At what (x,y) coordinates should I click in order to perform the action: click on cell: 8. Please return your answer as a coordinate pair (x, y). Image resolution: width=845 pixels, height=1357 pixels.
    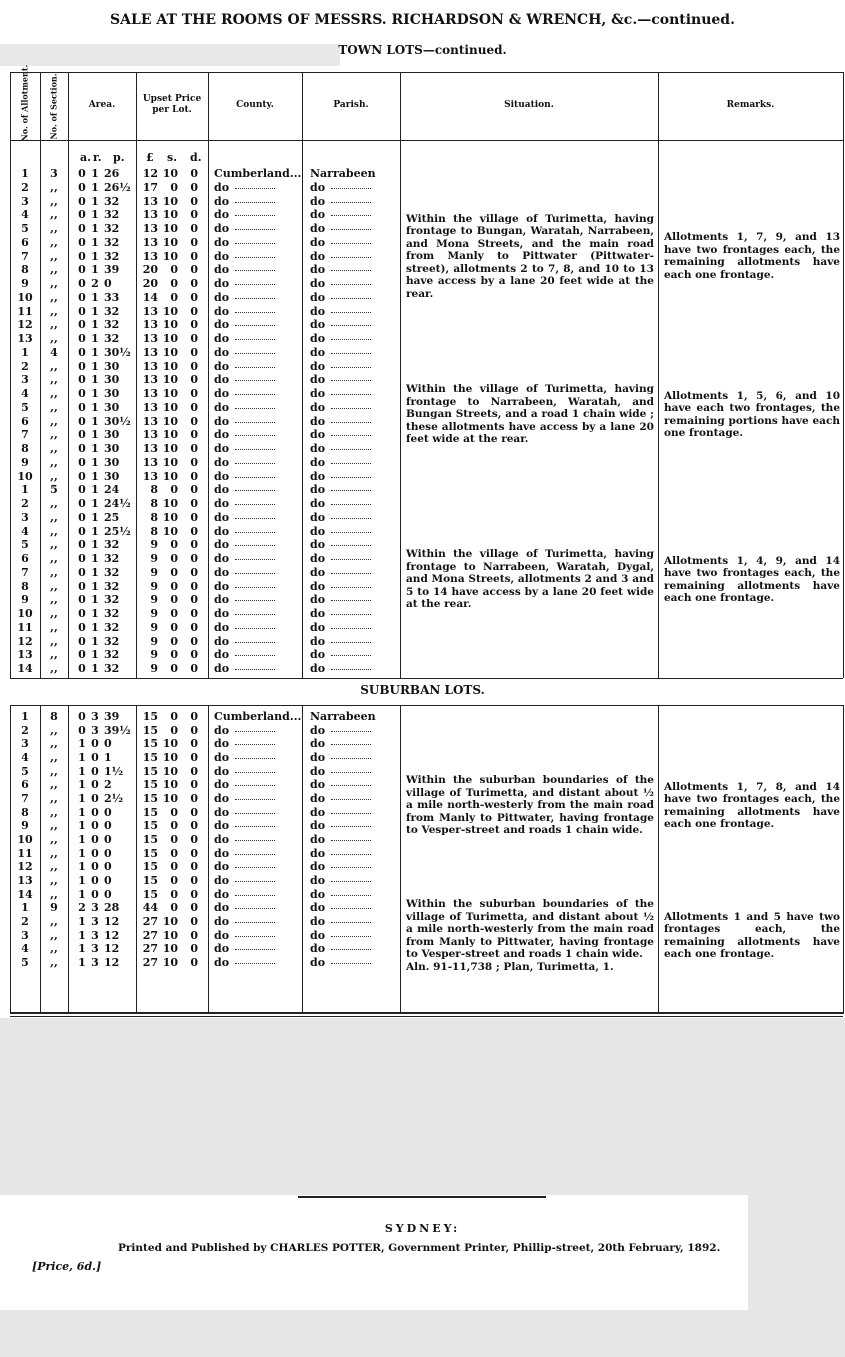
    Looking at the image, I should click on (25, 270).